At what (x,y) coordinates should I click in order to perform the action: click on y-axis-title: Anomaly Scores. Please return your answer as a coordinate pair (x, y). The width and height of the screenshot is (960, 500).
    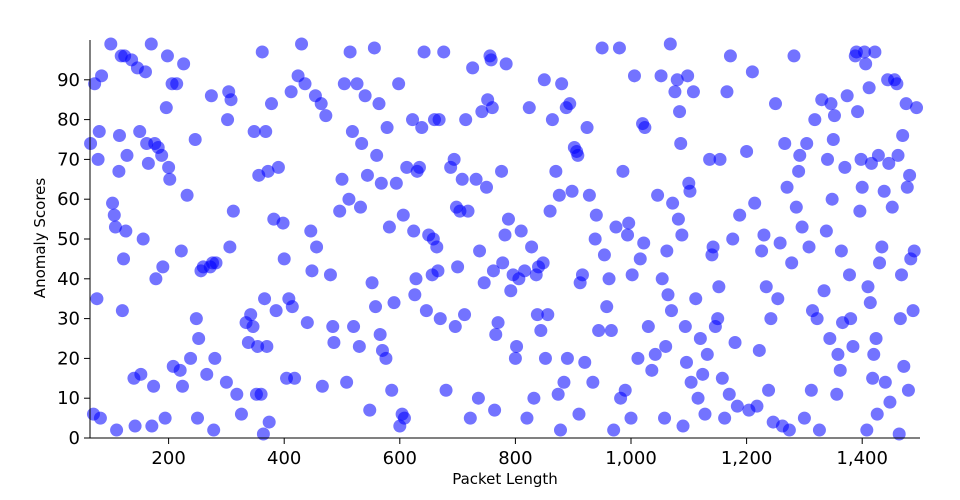
    Looking at the image, I should click on (40, 238).